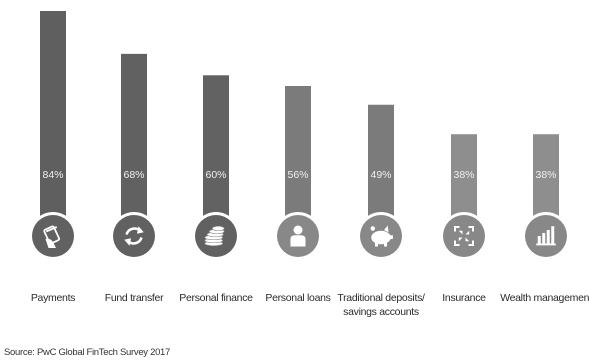  I want to click on category-label-insurance: Insurance, so click(464, 298).